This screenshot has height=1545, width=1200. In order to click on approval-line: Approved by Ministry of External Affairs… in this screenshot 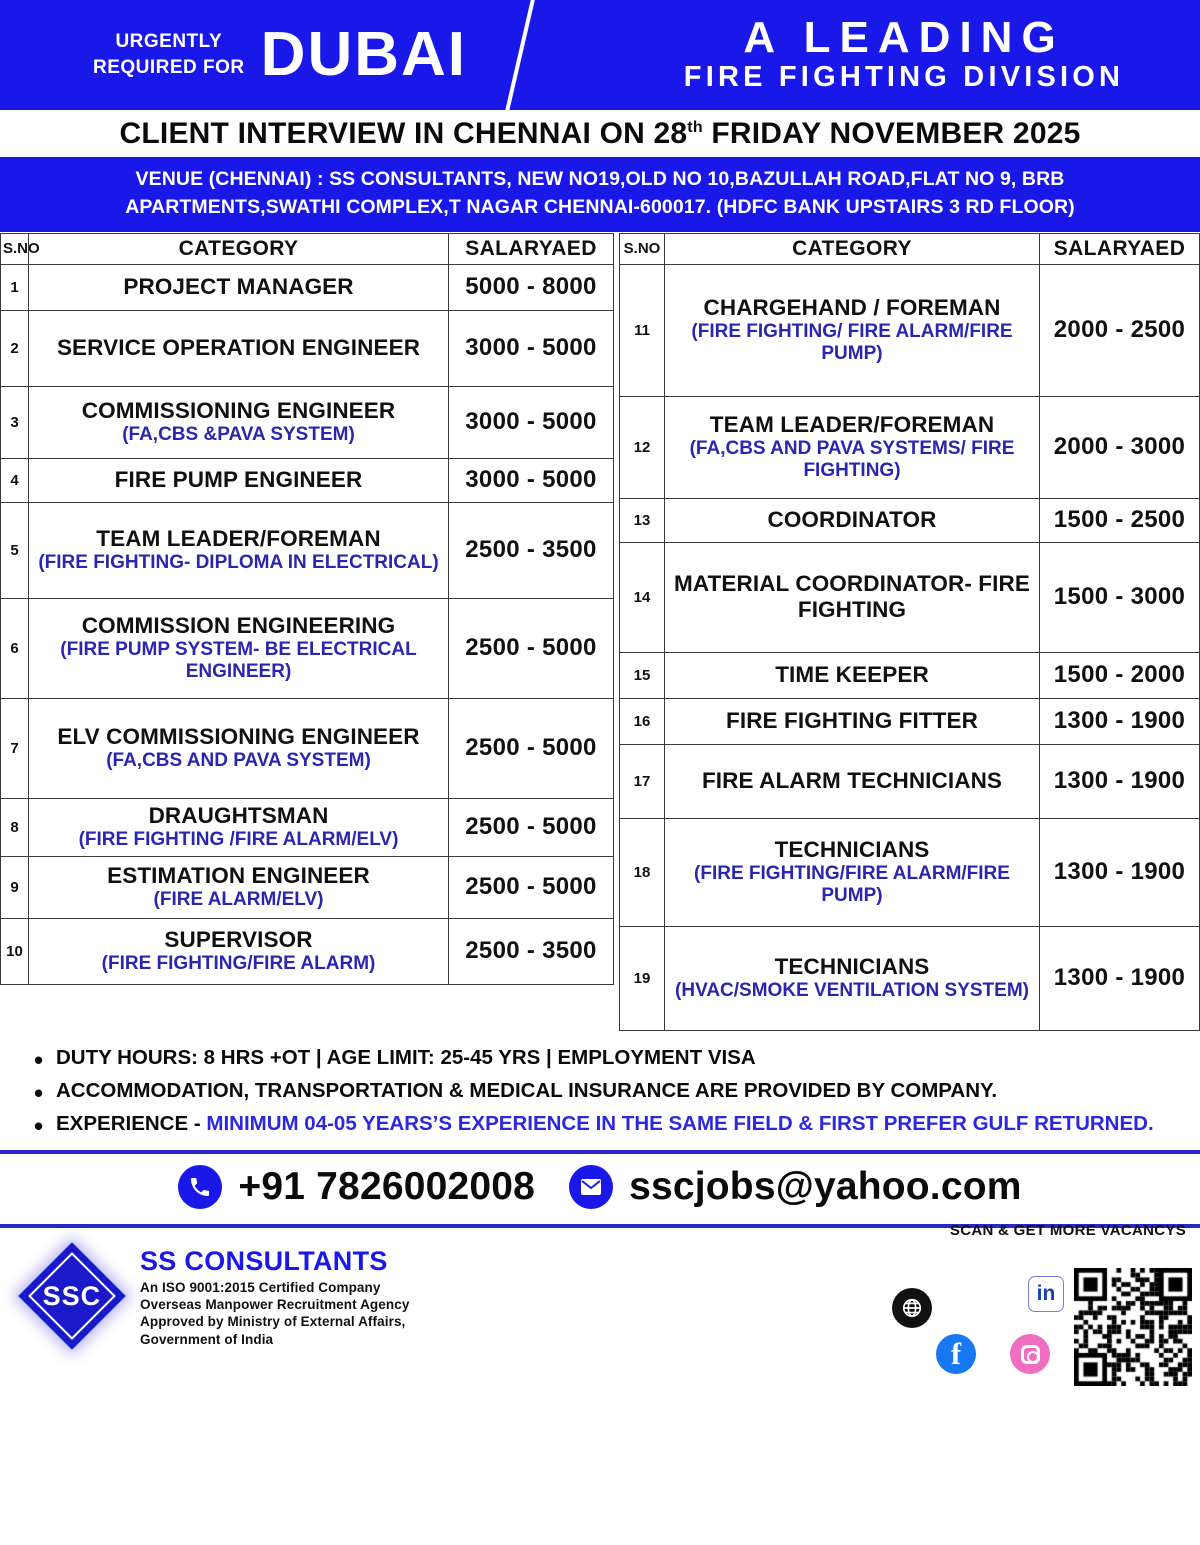, I will do `click(273, 1322)`.